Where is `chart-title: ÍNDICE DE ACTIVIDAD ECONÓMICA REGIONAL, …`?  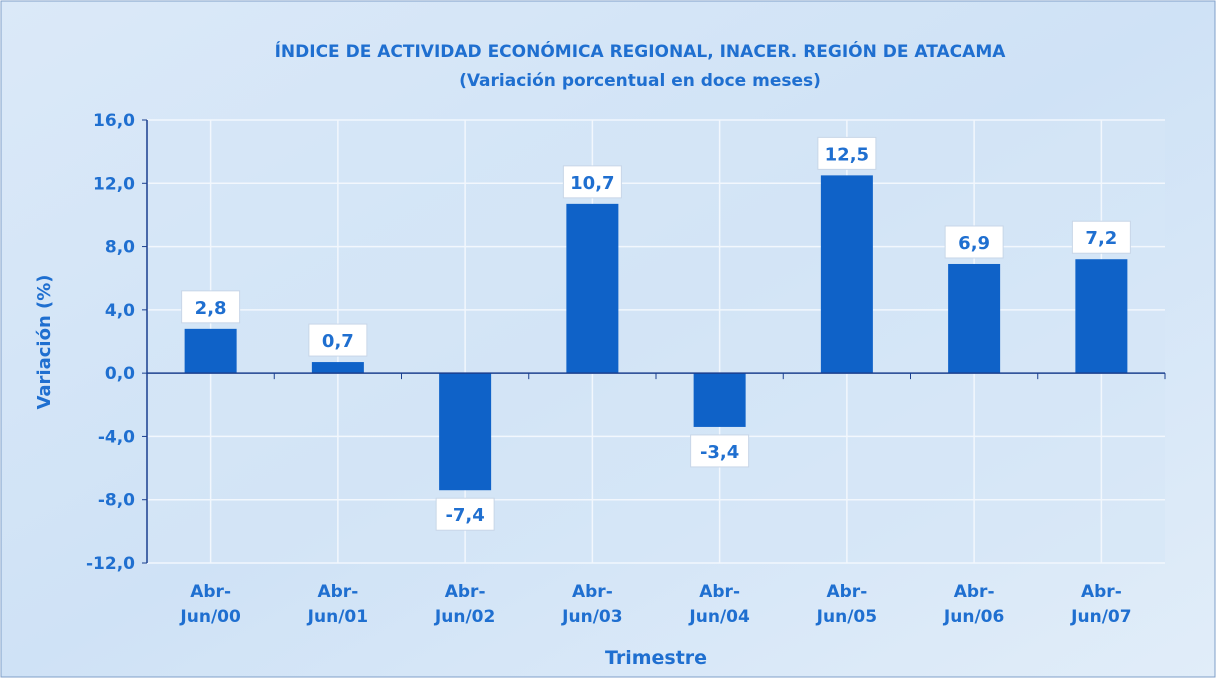
chart-title: ÍNDICE DE ACTIVIDAD ECONÓMICA REGIONAL, … is located at coordinates (641, 51).